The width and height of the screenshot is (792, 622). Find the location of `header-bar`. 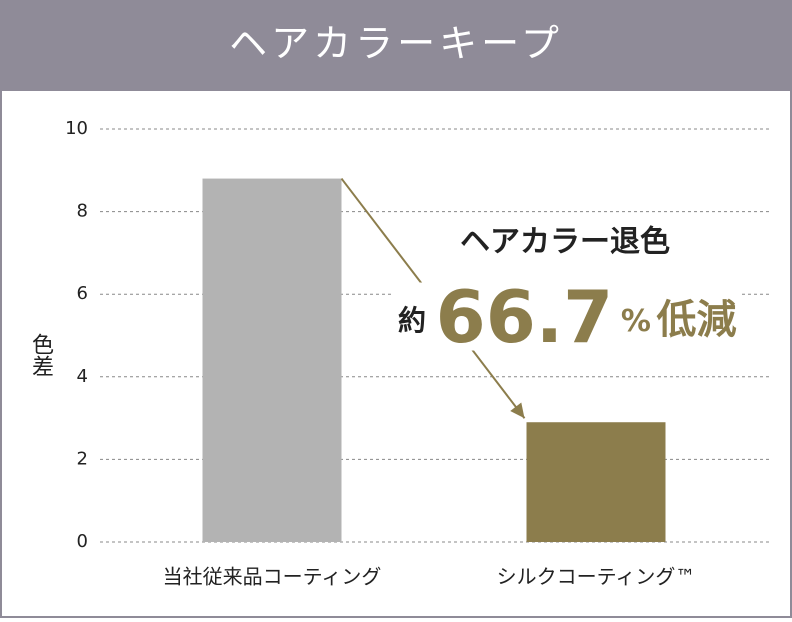

header-bar is located at coordinates (396, 45).